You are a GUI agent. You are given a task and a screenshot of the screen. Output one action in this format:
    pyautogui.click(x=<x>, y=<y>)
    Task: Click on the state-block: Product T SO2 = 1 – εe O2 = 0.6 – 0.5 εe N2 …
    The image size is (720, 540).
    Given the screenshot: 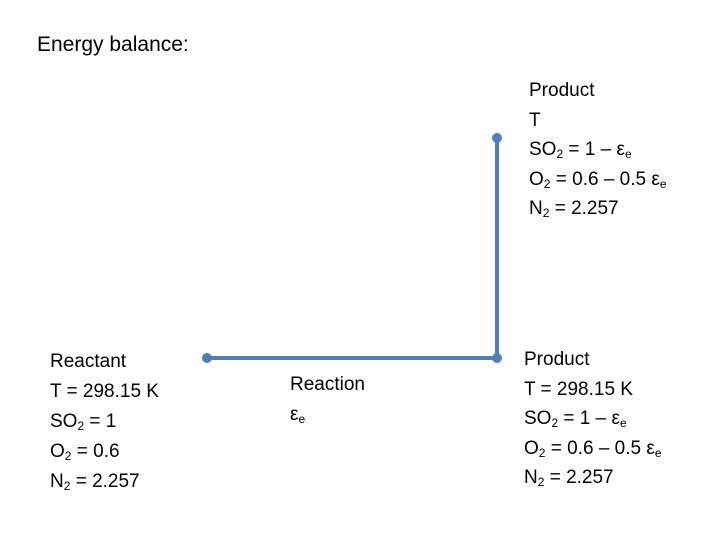 What is the action you would take?
    pyautogui.click(x=598, y=150)
    